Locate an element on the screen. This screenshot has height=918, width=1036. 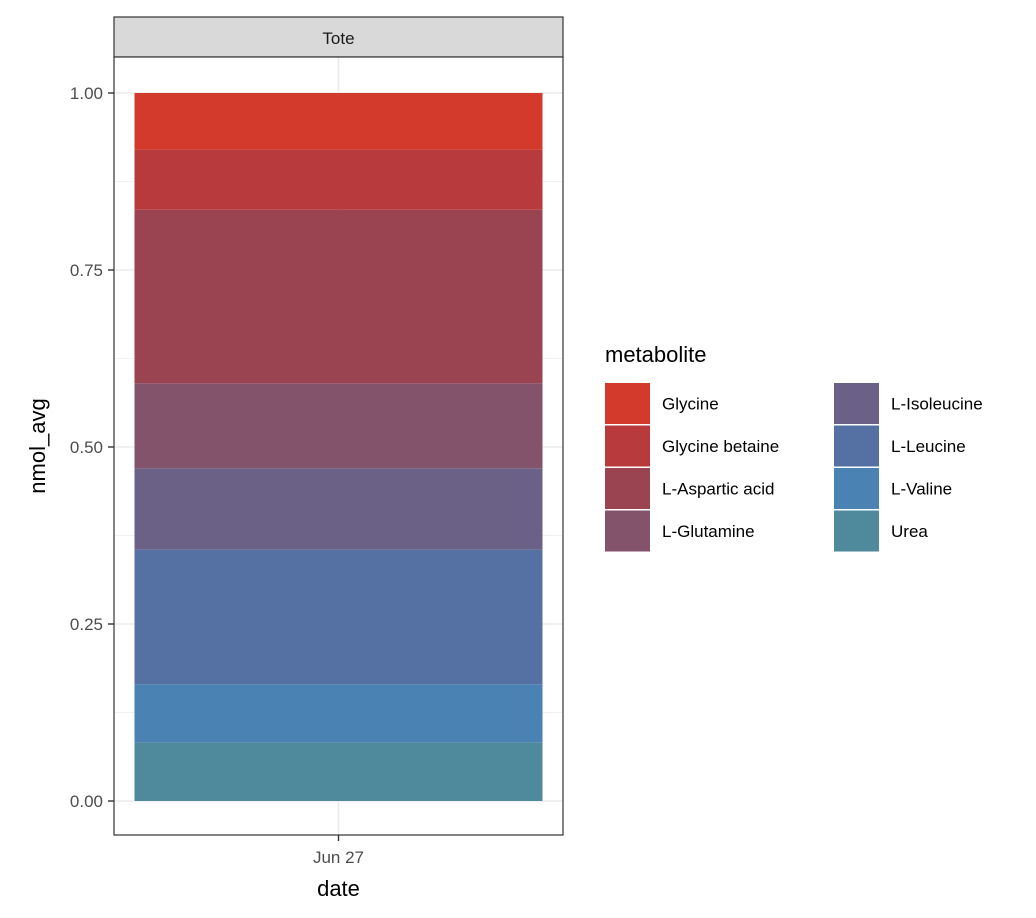
bar-segment-glycine-betaine is located at coordinates (338, 179).